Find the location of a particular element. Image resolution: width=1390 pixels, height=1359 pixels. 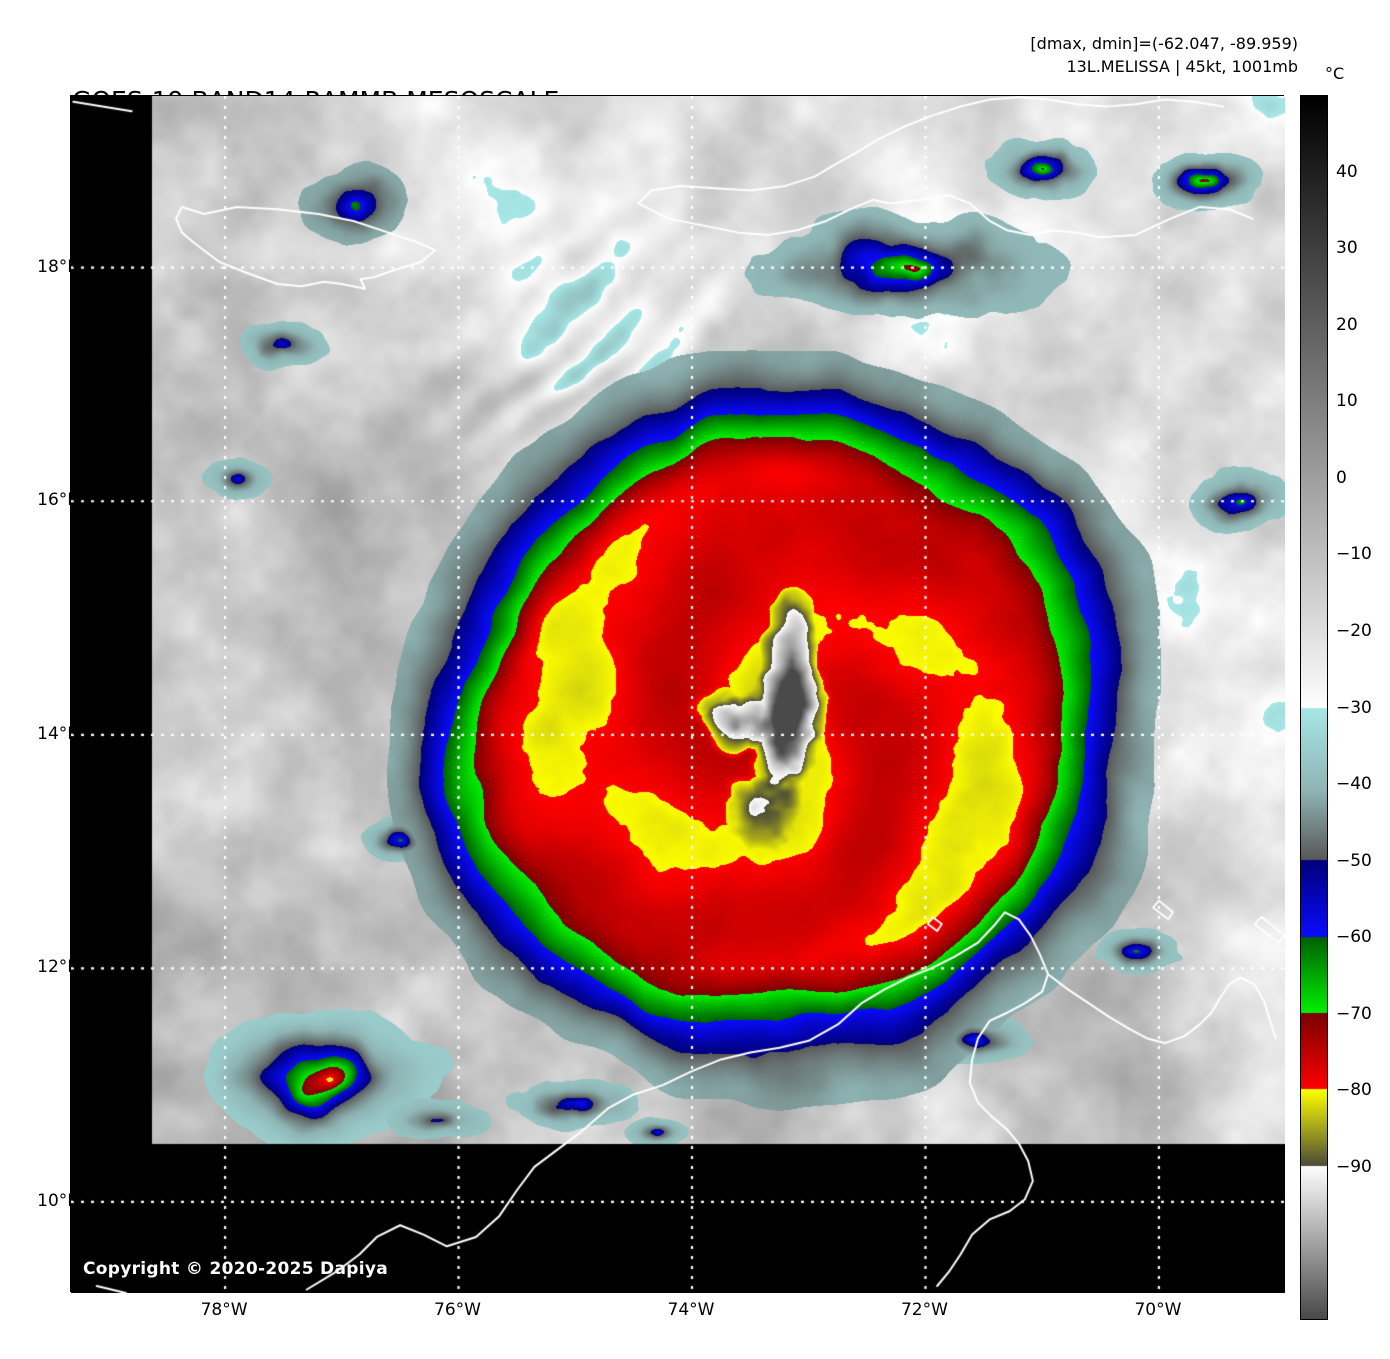

colorbar-tick-8: −40 is located at coordinates (1354, 784).